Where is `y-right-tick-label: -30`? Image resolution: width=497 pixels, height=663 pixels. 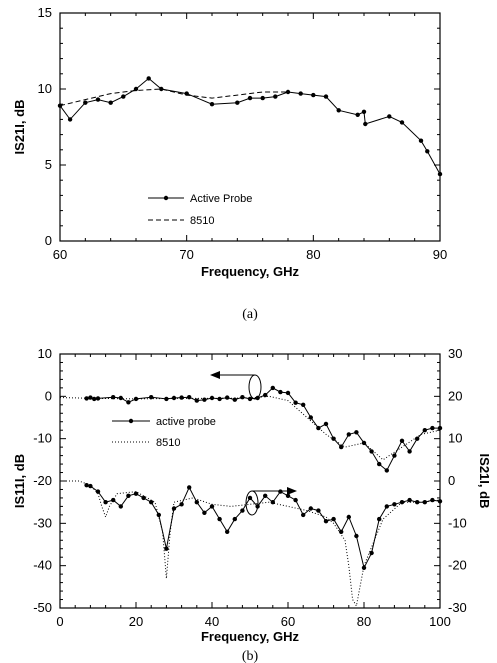 y-right-tick-label: -30 is located at coordinates (457, 607).